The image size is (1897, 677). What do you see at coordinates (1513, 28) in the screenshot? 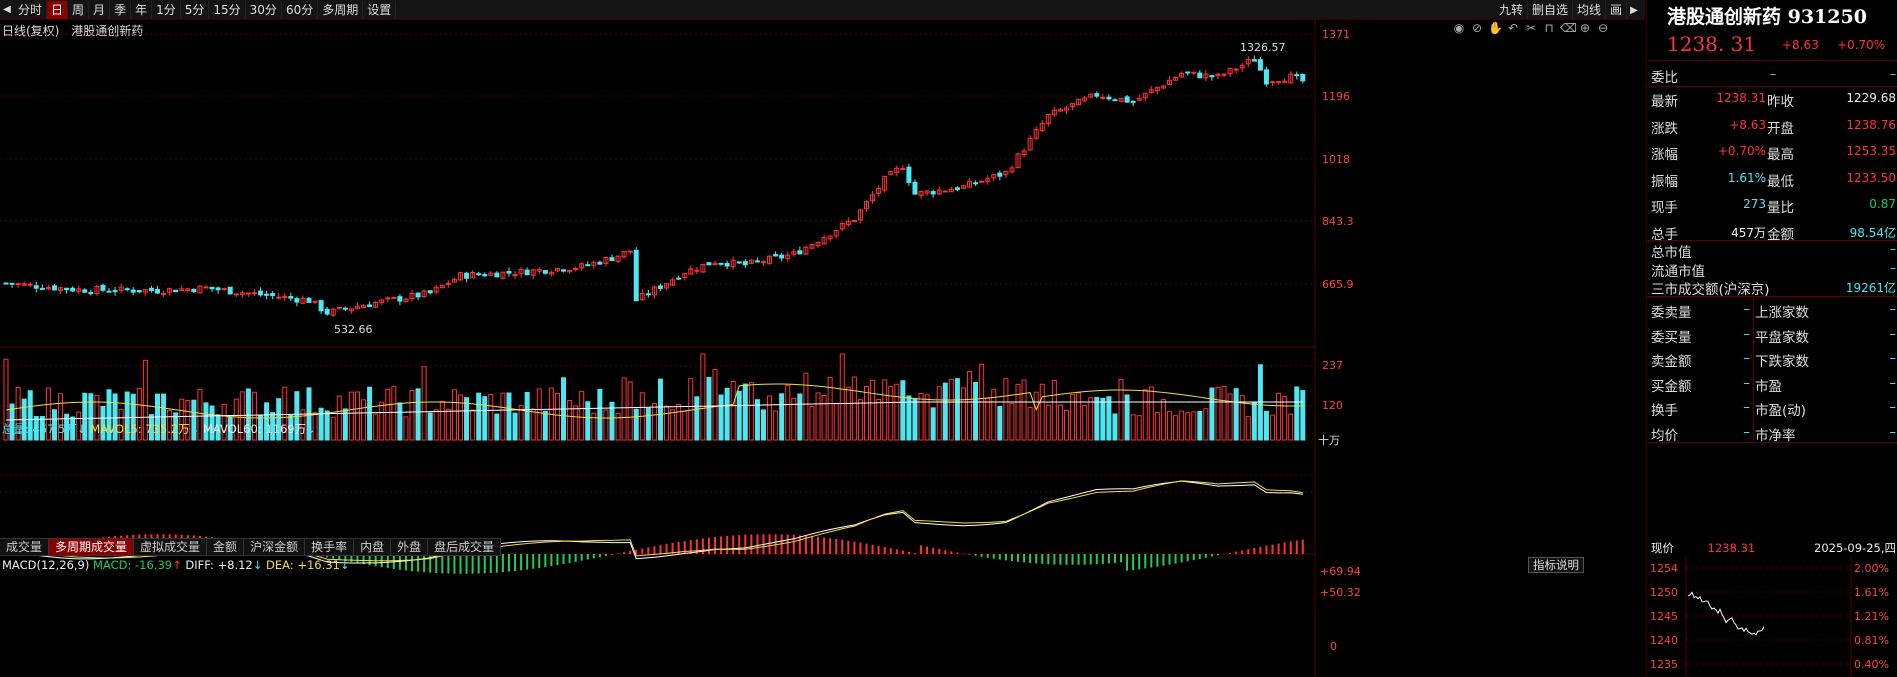
I see `undo-icon: ↶` at bounding box center [1513, 28].